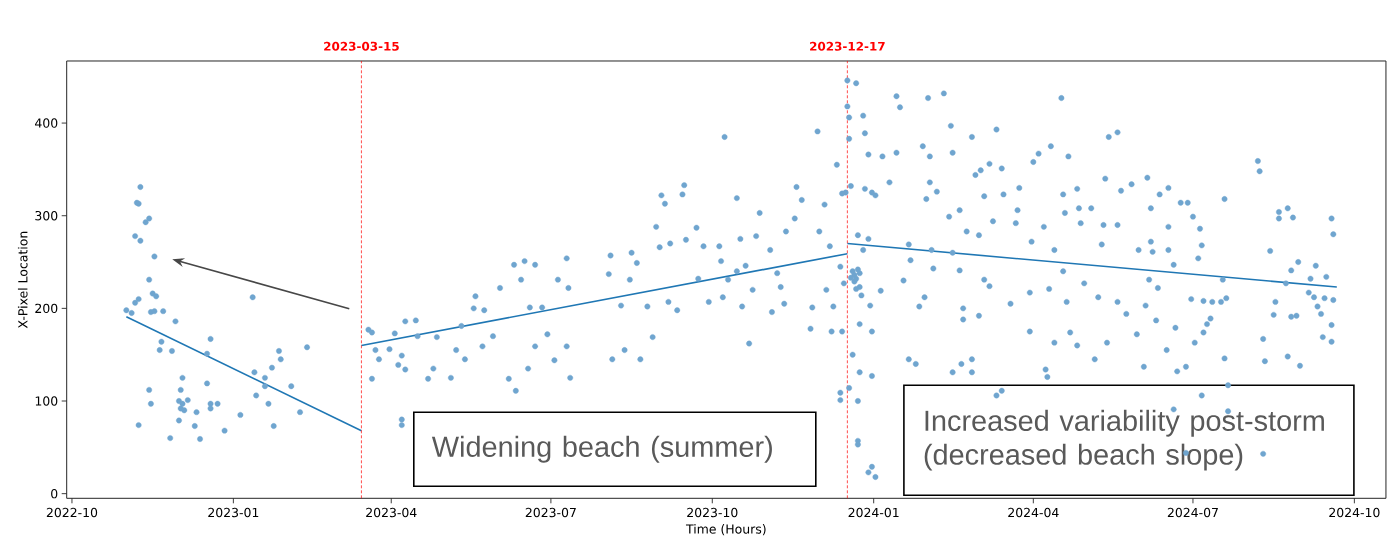 This screenshot has height=557, width=1389. I want to click on x-tick-label: 2023-10, so click(712, 512).